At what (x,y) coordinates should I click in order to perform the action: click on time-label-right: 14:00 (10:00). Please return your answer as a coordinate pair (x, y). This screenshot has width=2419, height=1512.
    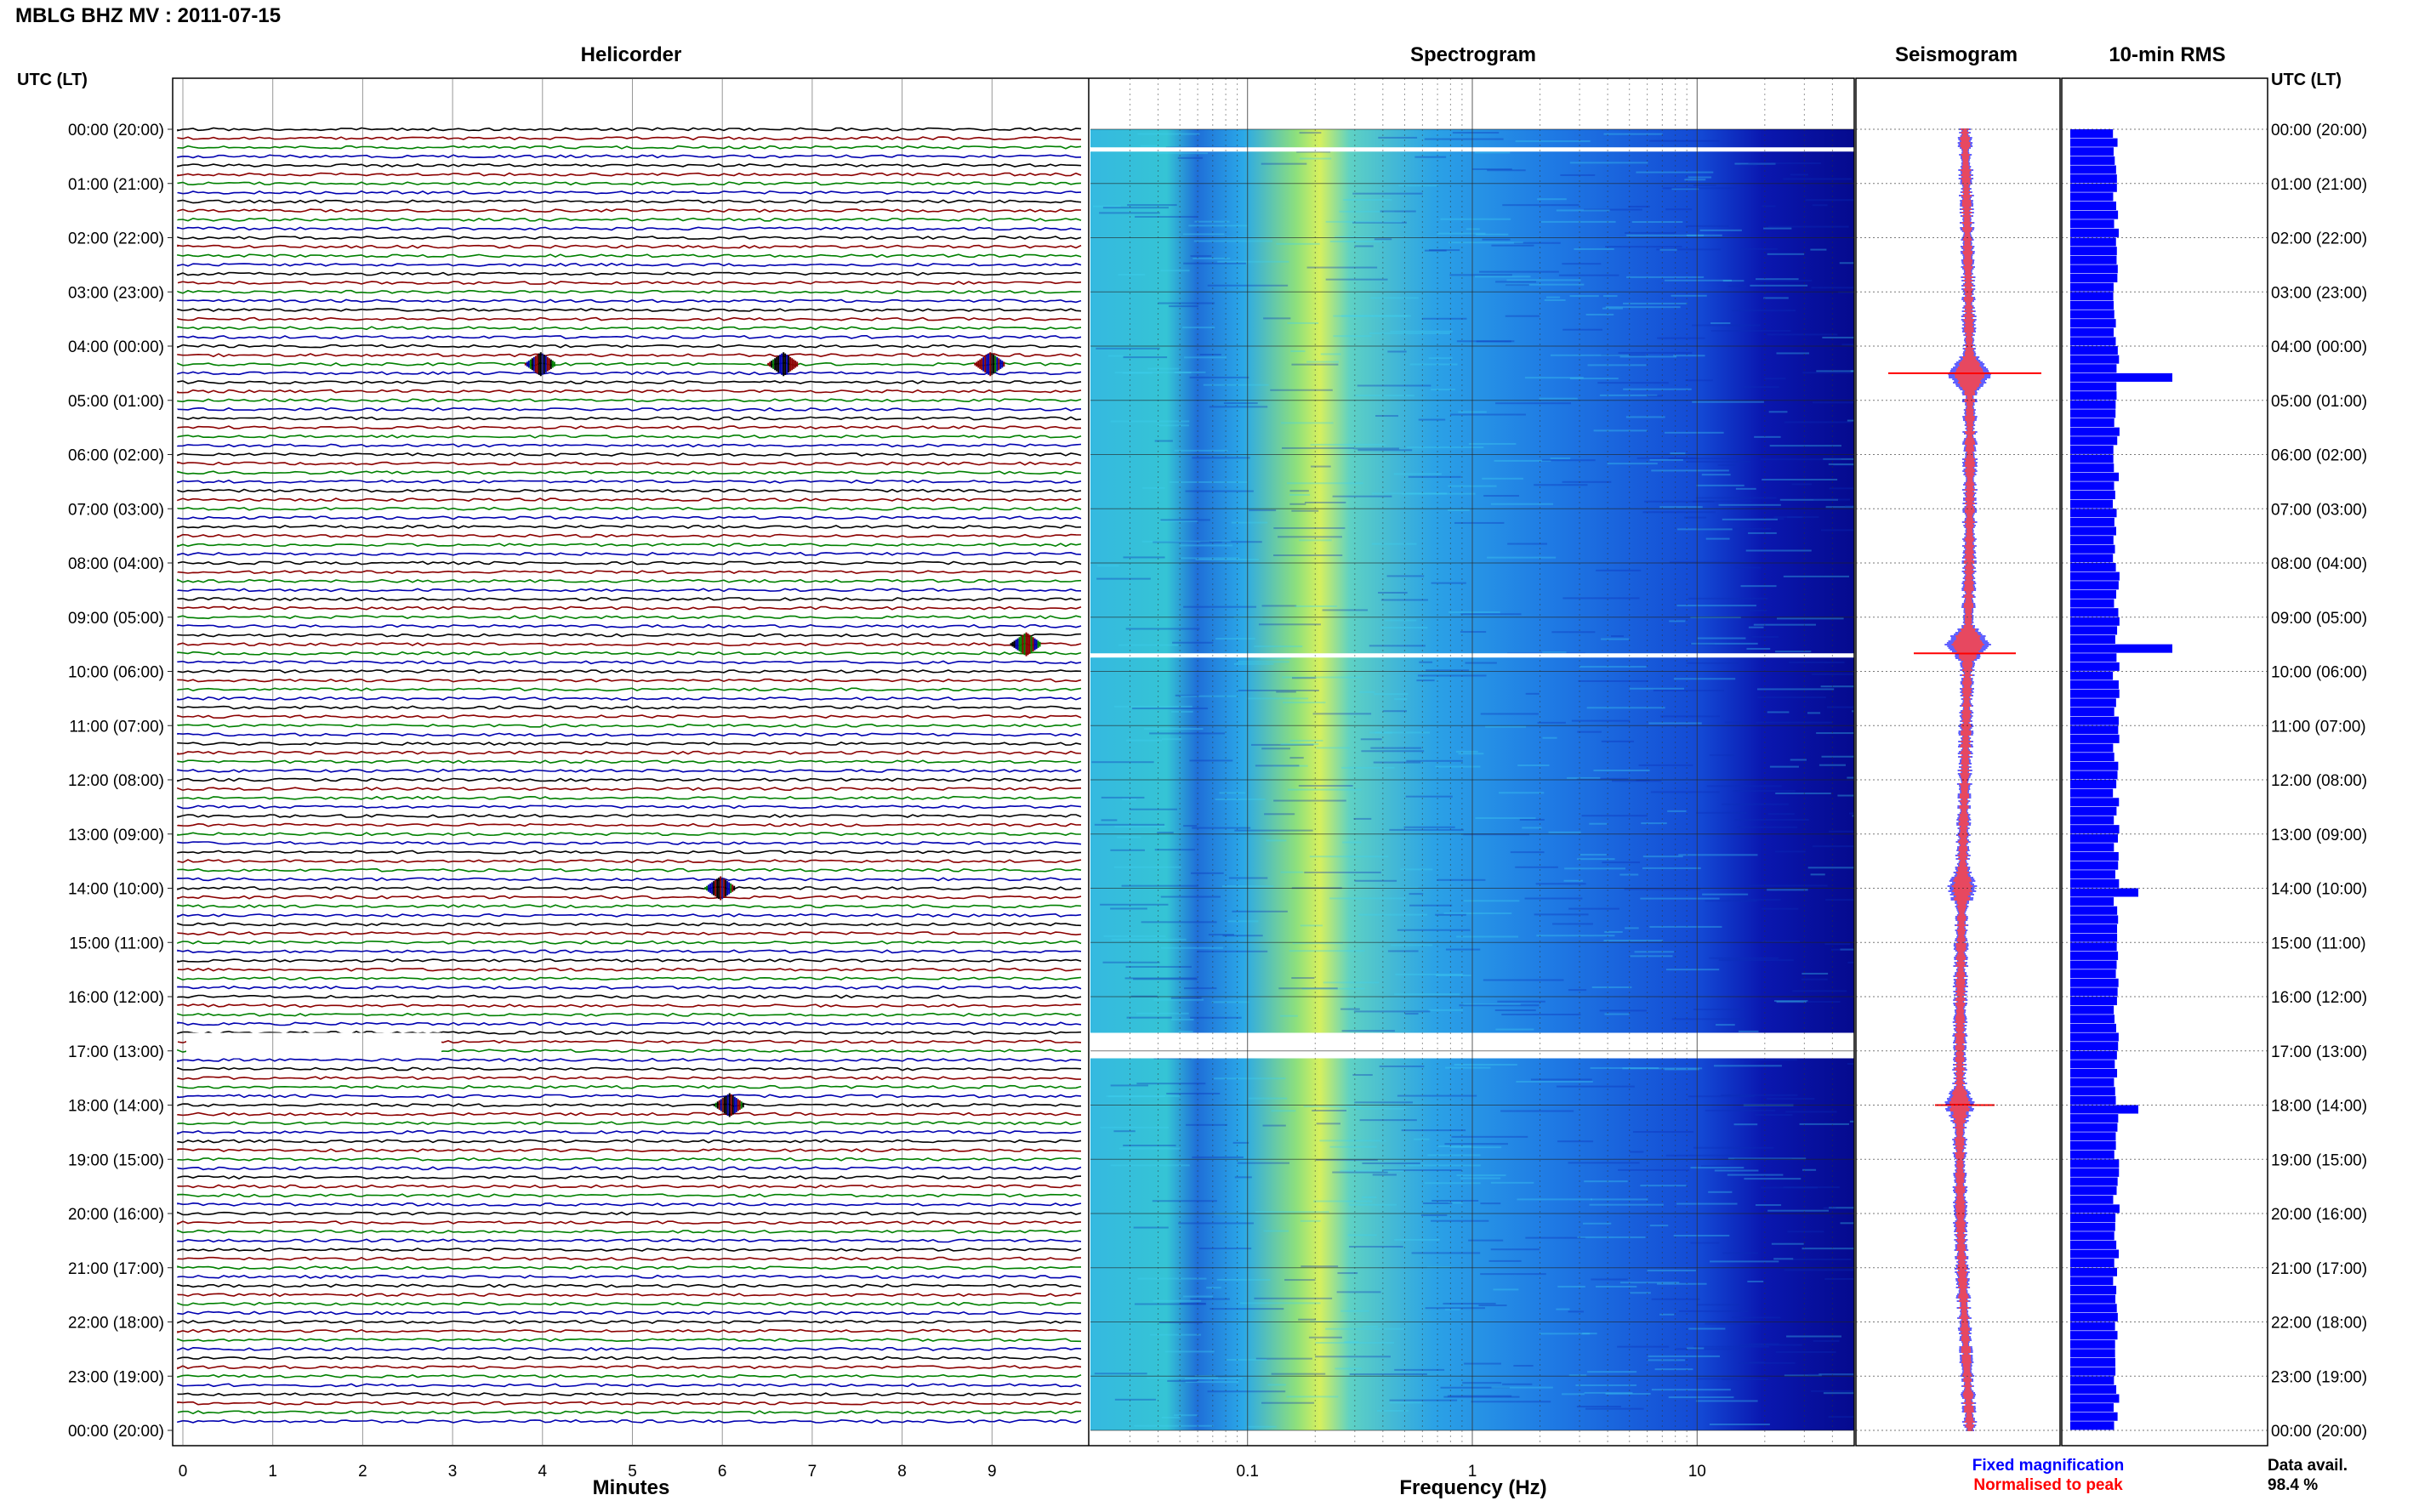
    Looking at the image, I should click on (2319, 890).